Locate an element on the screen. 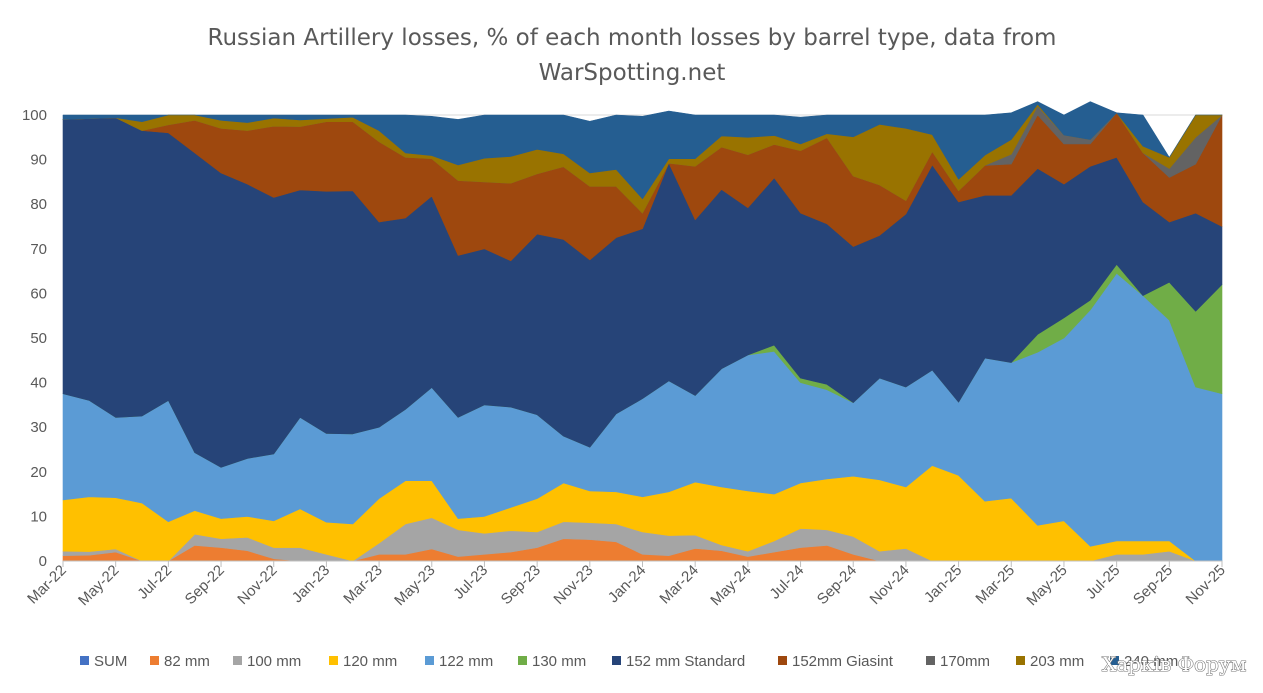 This screenshot has width=1263, height=693. y-tick-label: 90 is located at coordinates (38, 160).